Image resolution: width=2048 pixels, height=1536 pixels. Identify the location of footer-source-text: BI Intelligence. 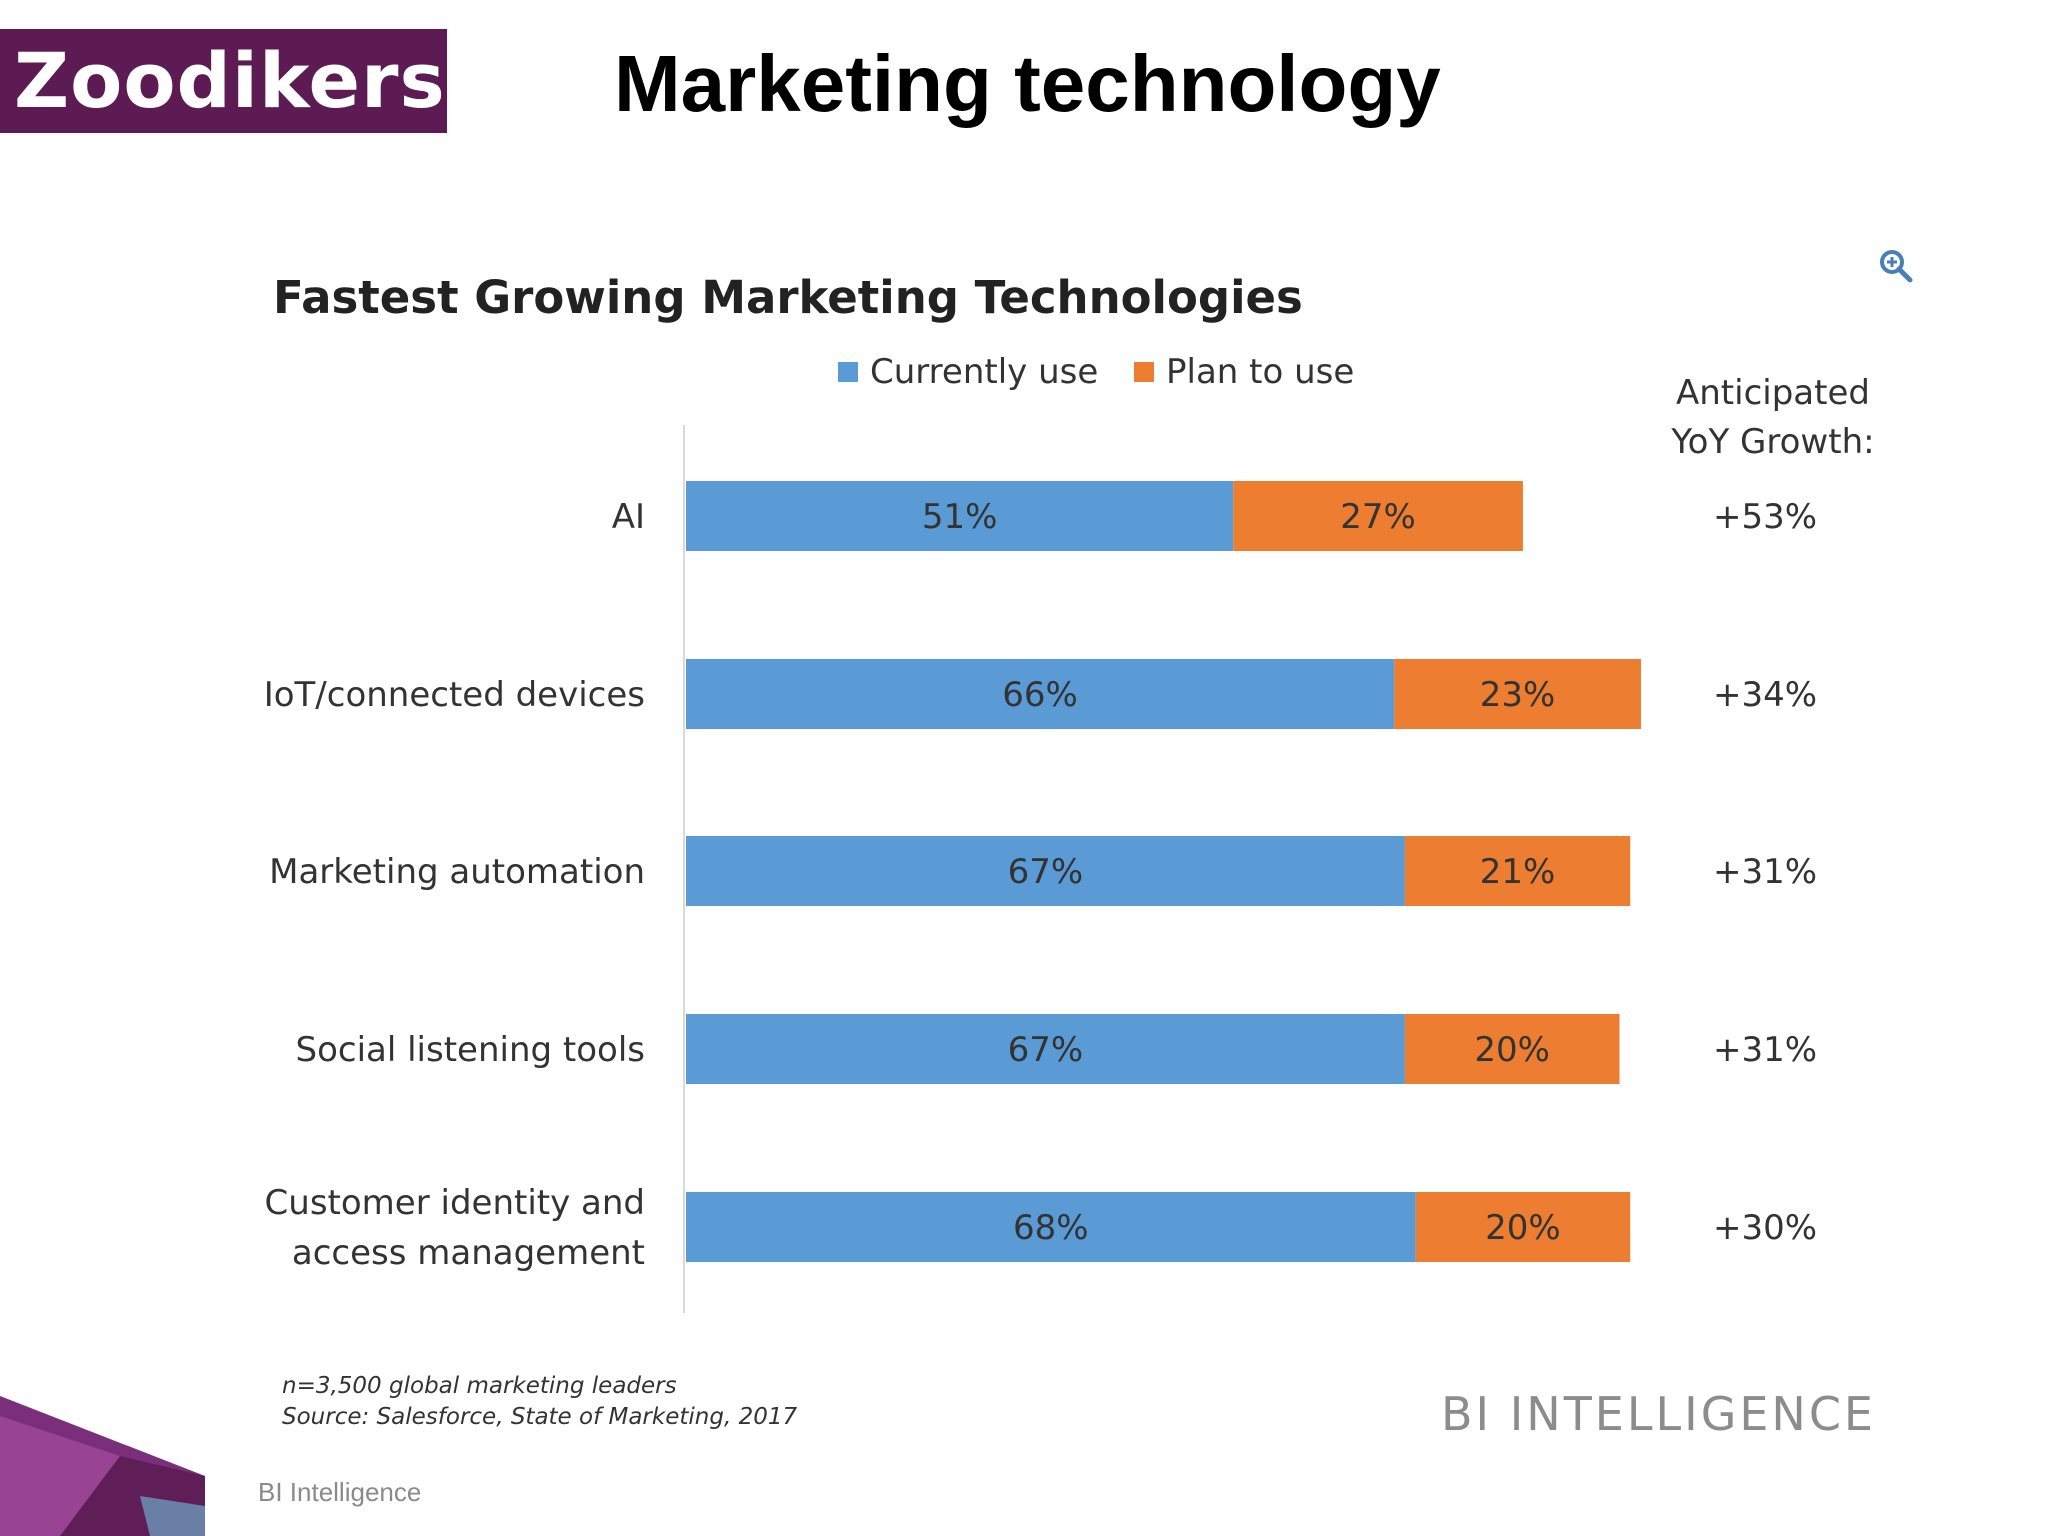
(340, 1492).